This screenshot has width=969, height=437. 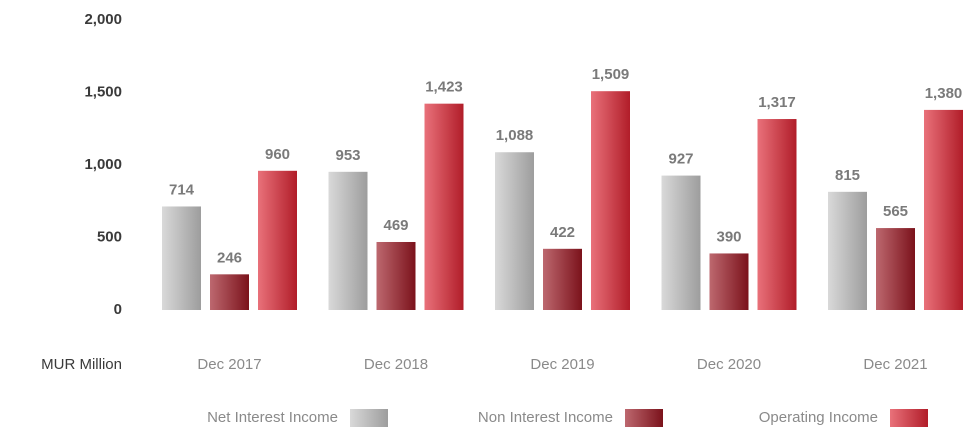 I want to click on y-tick-label: 2,000, so click(x=103, y=19).